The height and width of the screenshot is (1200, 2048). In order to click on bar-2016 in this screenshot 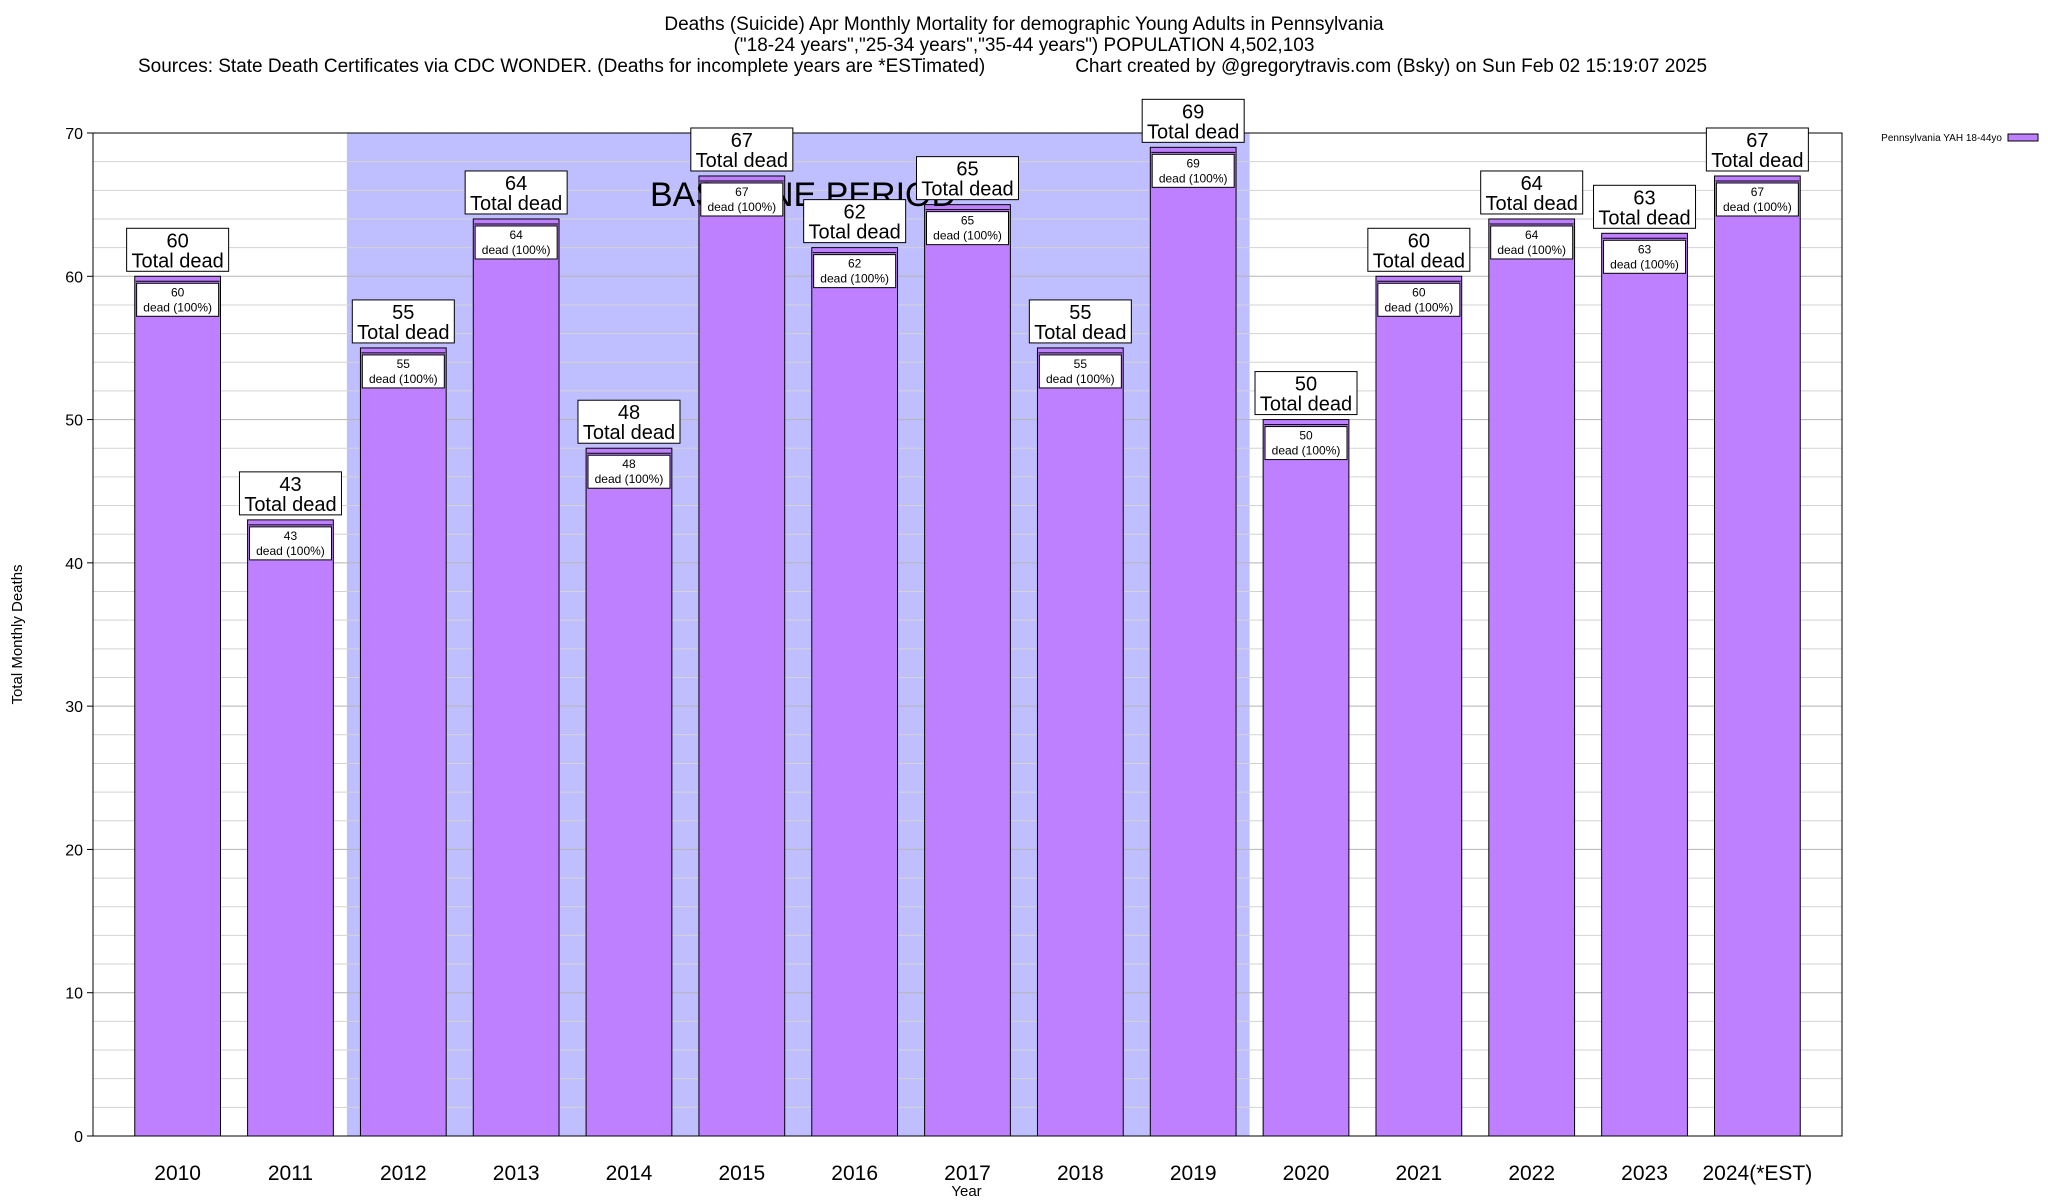, I will do `click(855, 692)`.